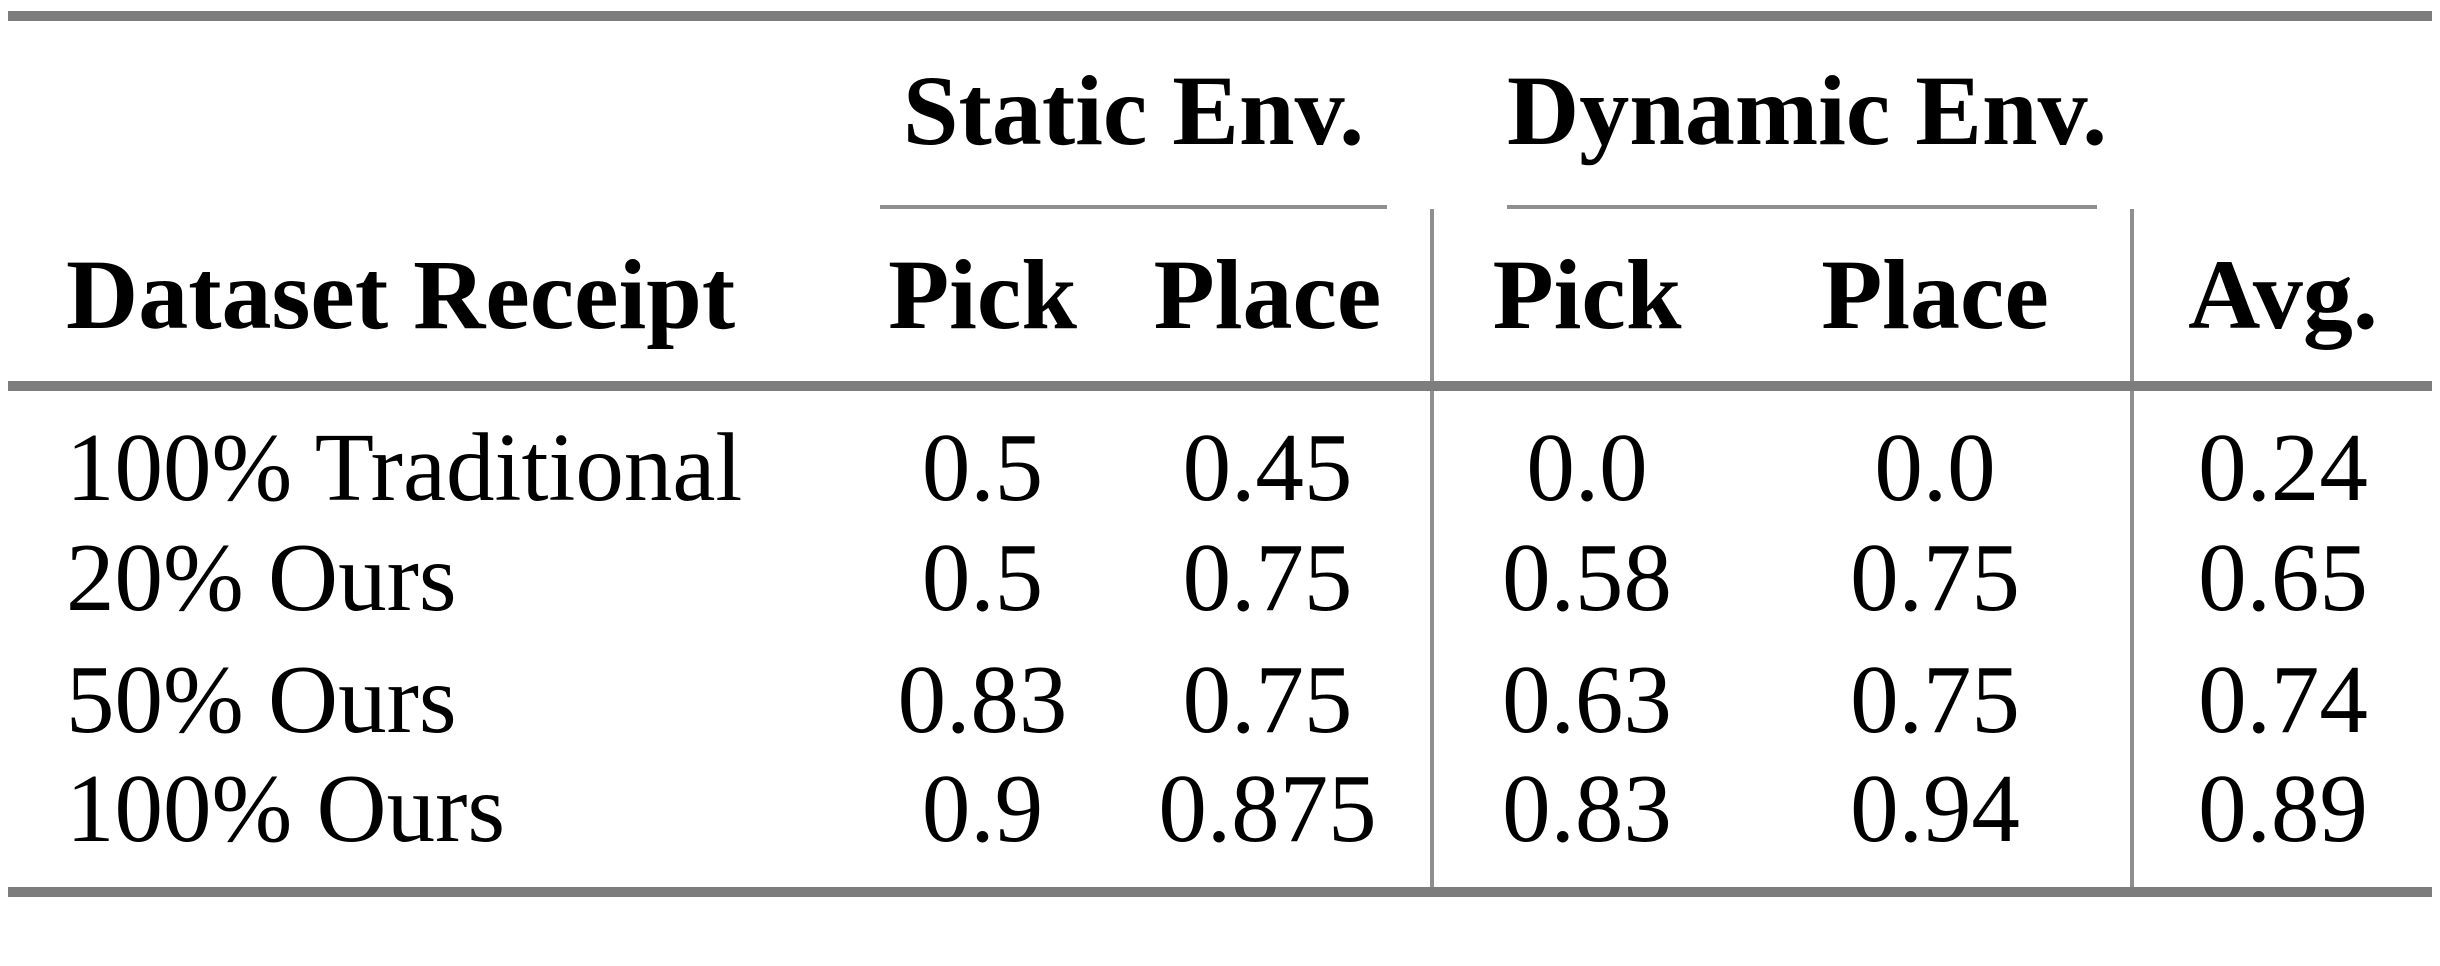  What do you see at coordinates (1935, 467) in the screenshot?
I see `cell-dynamic-place: 0.0` at bounding box center [1935, 467].